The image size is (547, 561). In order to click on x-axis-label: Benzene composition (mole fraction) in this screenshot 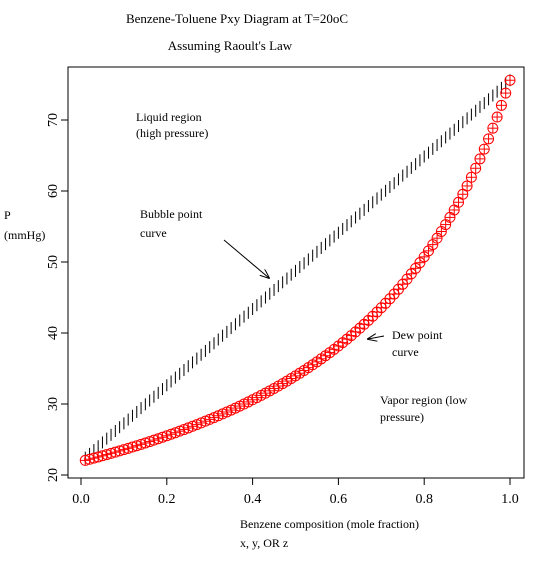, I will do `click(329, 524)`.